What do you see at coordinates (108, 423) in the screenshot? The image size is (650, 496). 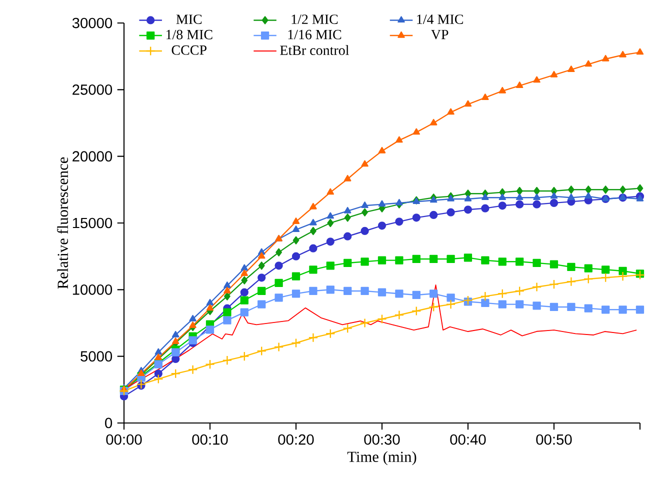 I see `y-tick-label: 0` at bounding box center [108, 423].